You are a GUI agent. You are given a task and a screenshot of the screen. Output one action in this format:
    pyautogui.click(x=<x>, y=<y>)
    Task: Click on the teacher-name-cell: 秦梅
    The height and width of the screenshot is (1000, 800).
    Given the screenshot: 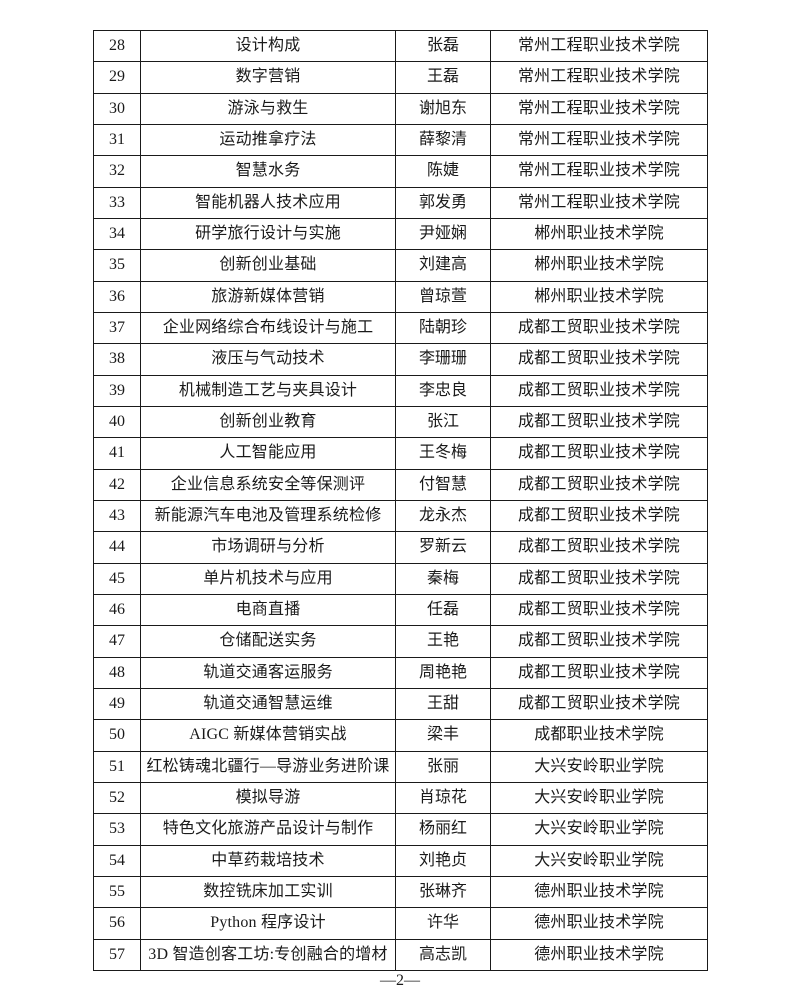 What is the action you would take?
    pyautogui.click(x=443, y=578)
    